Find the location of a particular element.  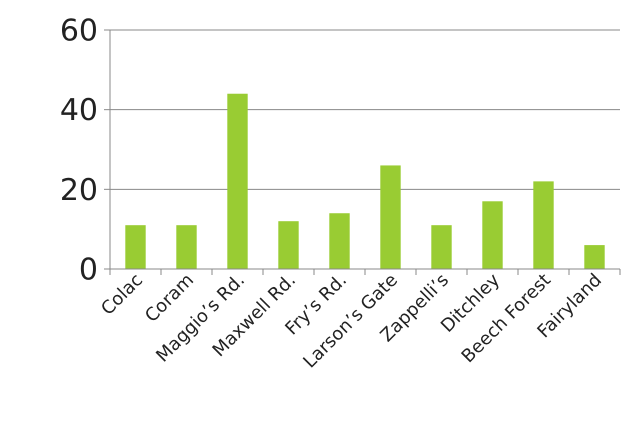

y-tick-label: 60 is located at coordinates (79, 31).